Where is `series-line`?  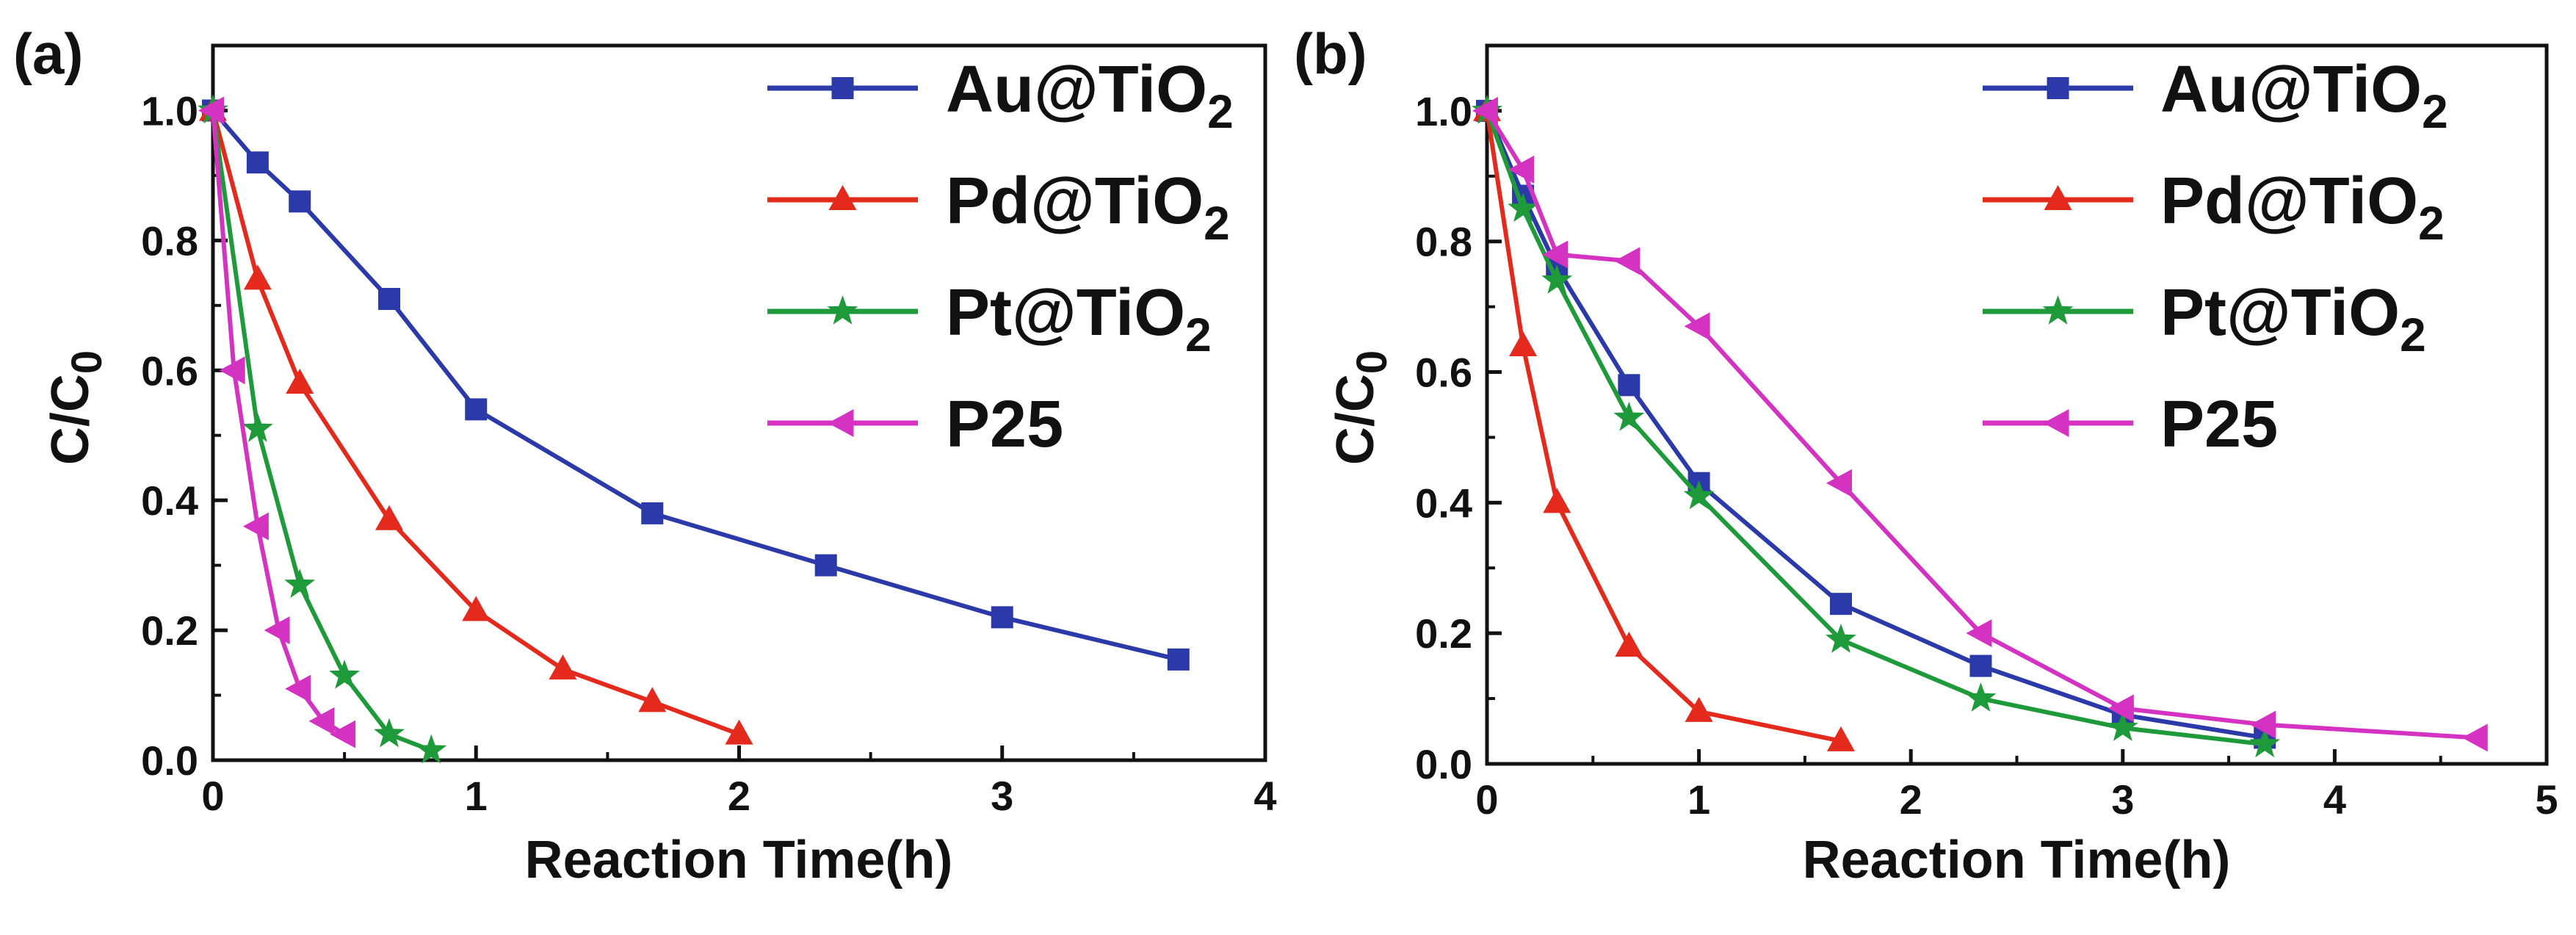 series-line is located at coordinates (322, 431).